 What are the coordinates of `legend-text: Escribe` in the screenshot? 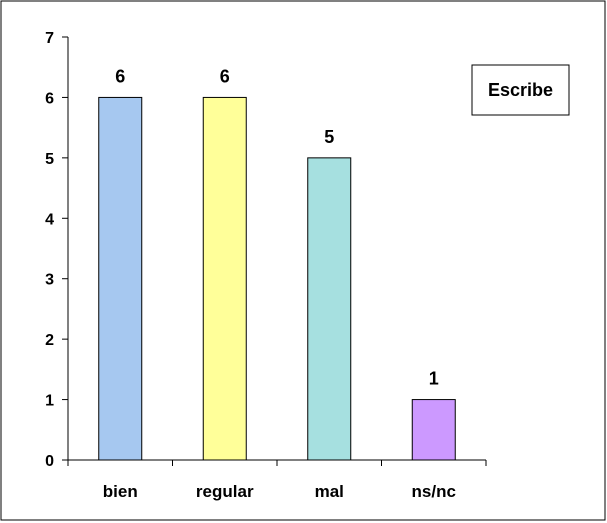 It's located at (520, 90).